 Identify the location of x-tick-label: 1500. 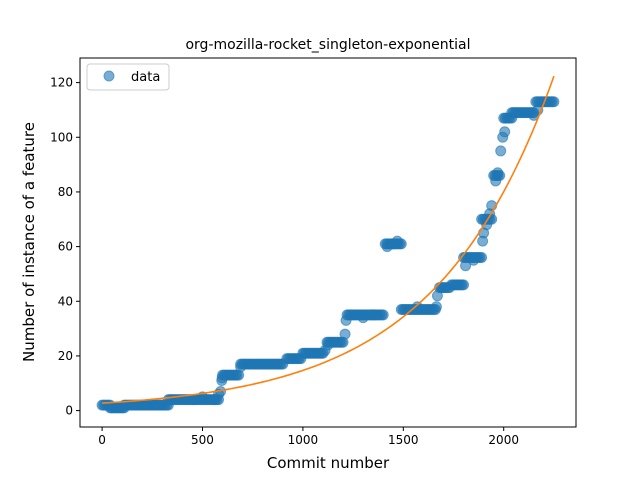
(403, 440).